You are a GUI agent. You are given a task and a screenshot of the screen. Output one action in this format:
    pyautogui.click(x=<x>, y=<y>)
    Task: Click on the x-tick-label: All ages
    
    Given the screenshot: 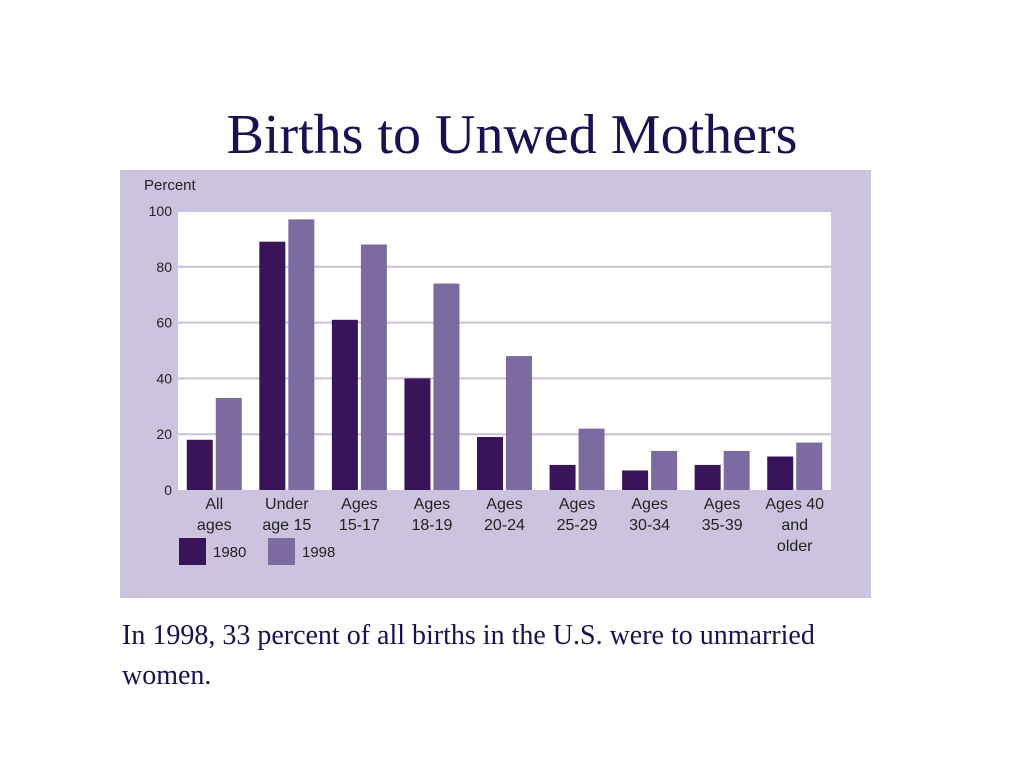 What is the action you would take?
    pyautogui.click(x=214, y=515)
    